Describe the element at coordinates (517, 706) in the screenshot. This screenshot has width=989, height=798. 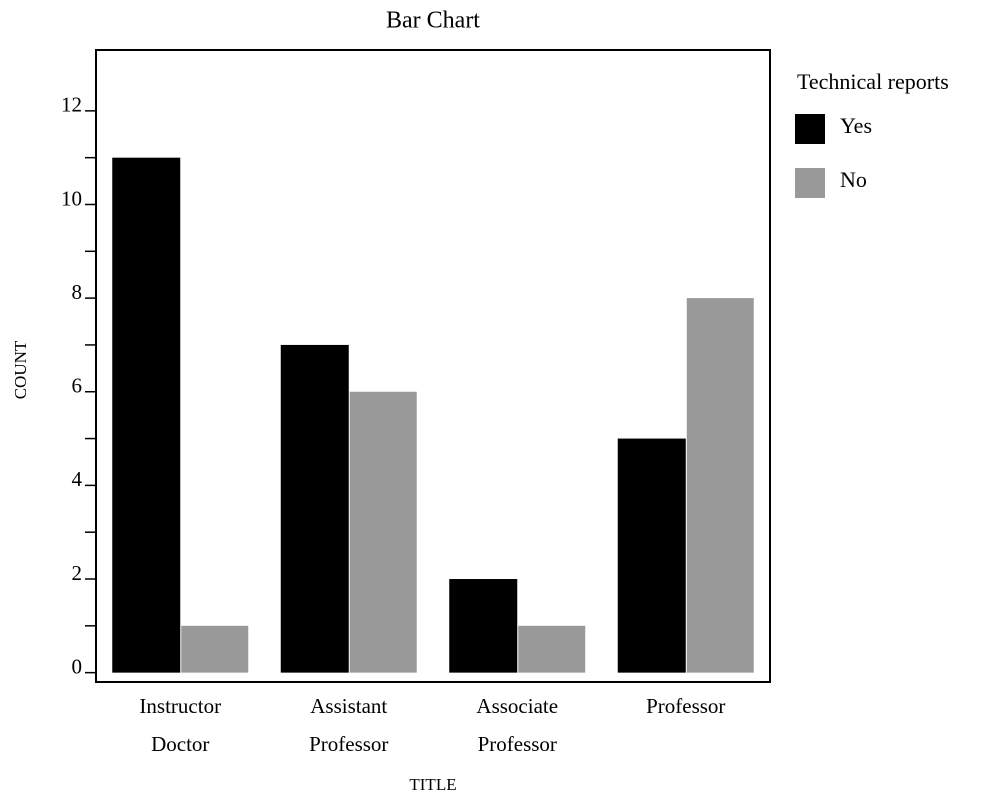
I see `x-tick-label: Associate` at that location.